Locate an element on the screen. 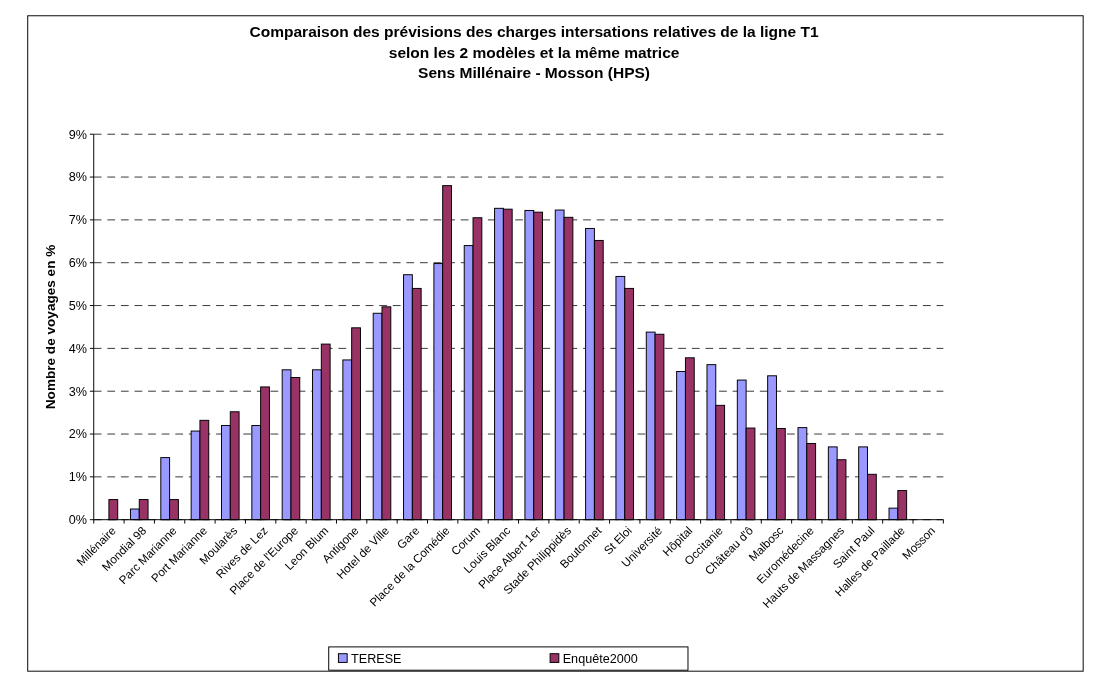 The height and width of the screenshot is (685, 1107). y-tick-label: 2% is located at coordinates (77, 434).